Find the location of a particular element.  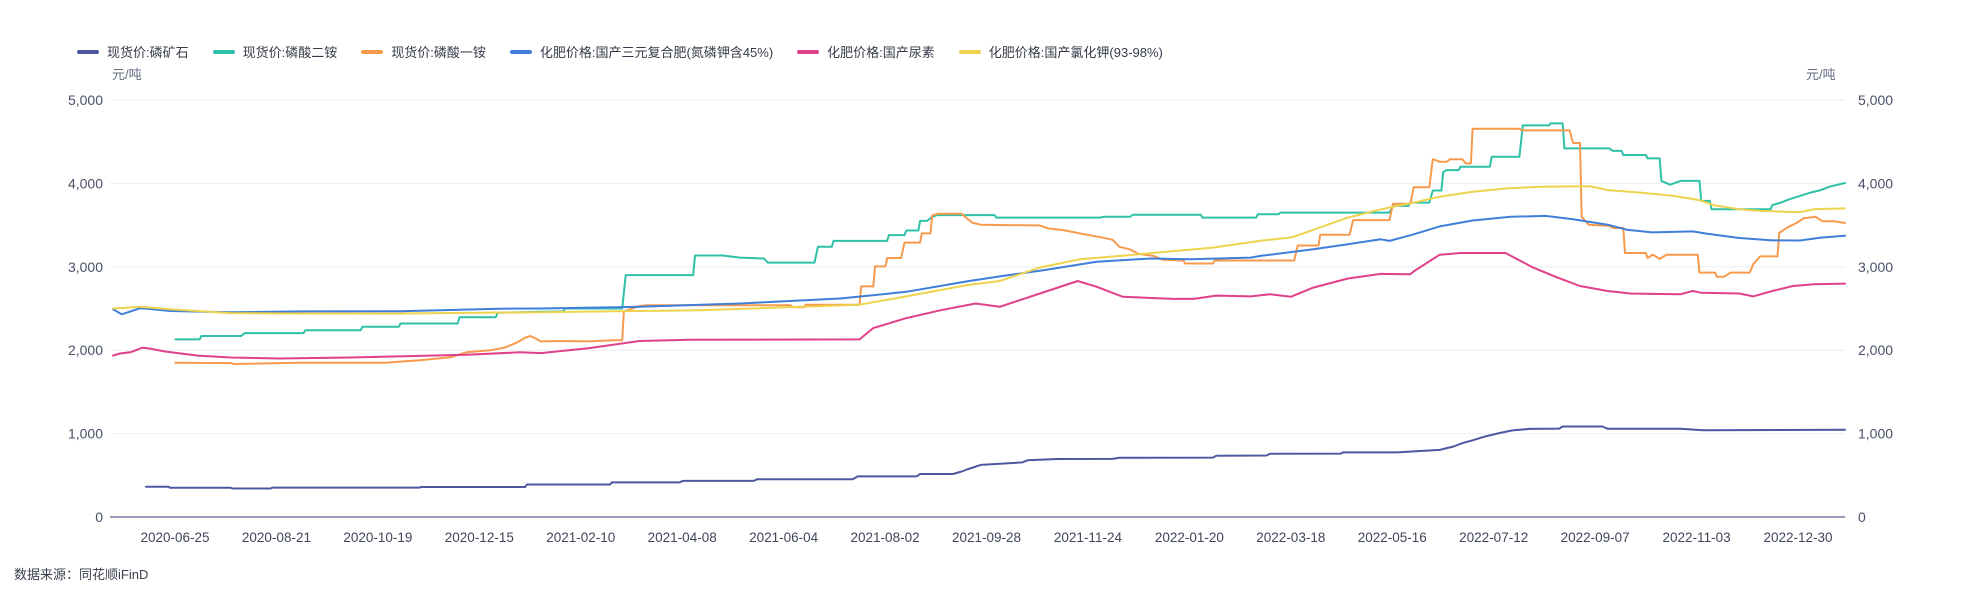

x-axis-label: 2020-10-19 is located at coordinates (377, 537).